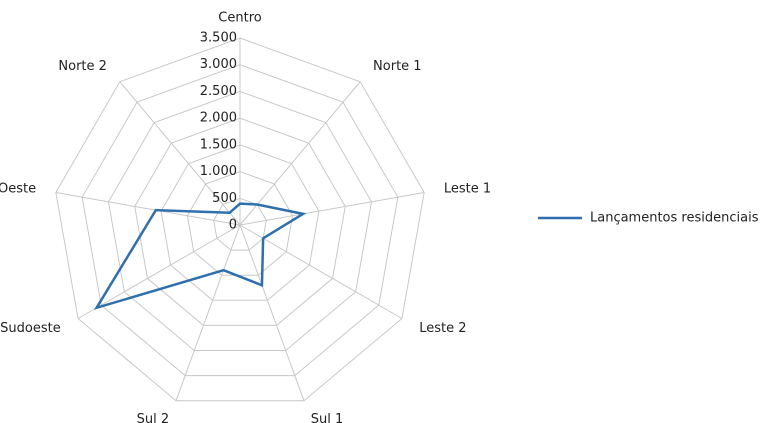 This screenshot has width=783, height=423. What do you see at coordinates (218, 171) in the screenshot?
I see `y-tick-label: 1.000` at bounding box center [218, 171].